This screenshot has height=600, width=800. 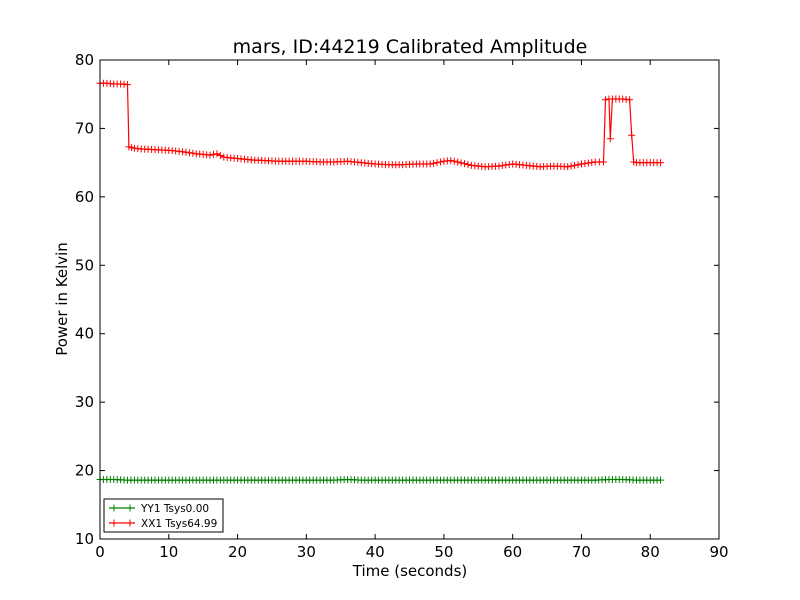 I want to click on chart-title: mars, ID:44219 Calibrated Amplitude, so click(x=410, y=47).